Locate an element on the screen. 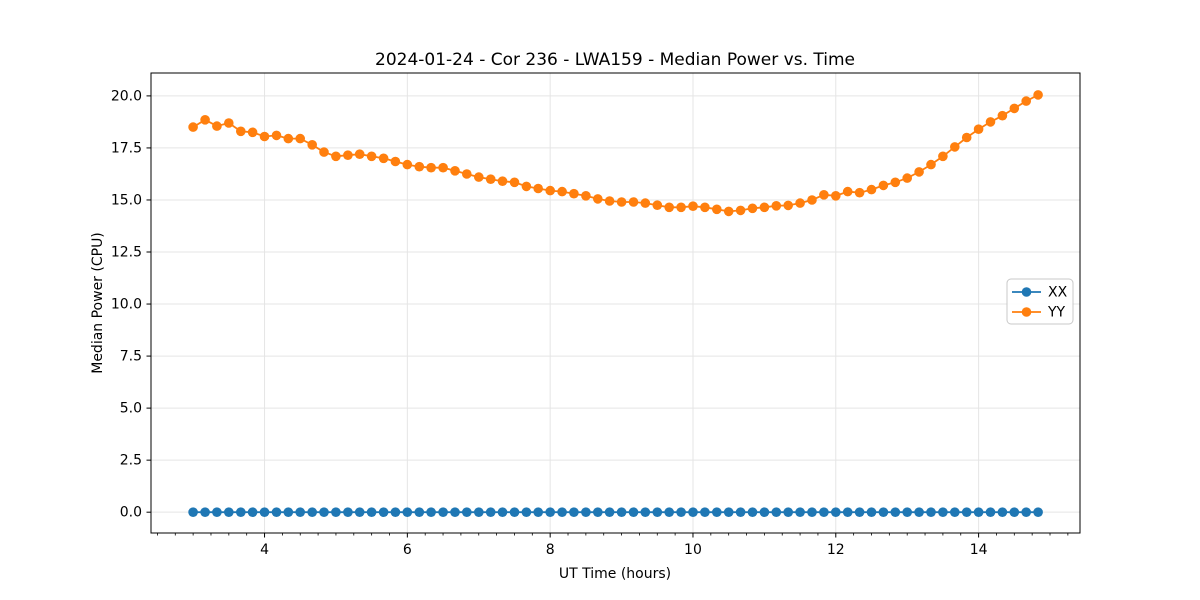 The image size is (1200, 600). series-xx is located at coordinates (615, 512).